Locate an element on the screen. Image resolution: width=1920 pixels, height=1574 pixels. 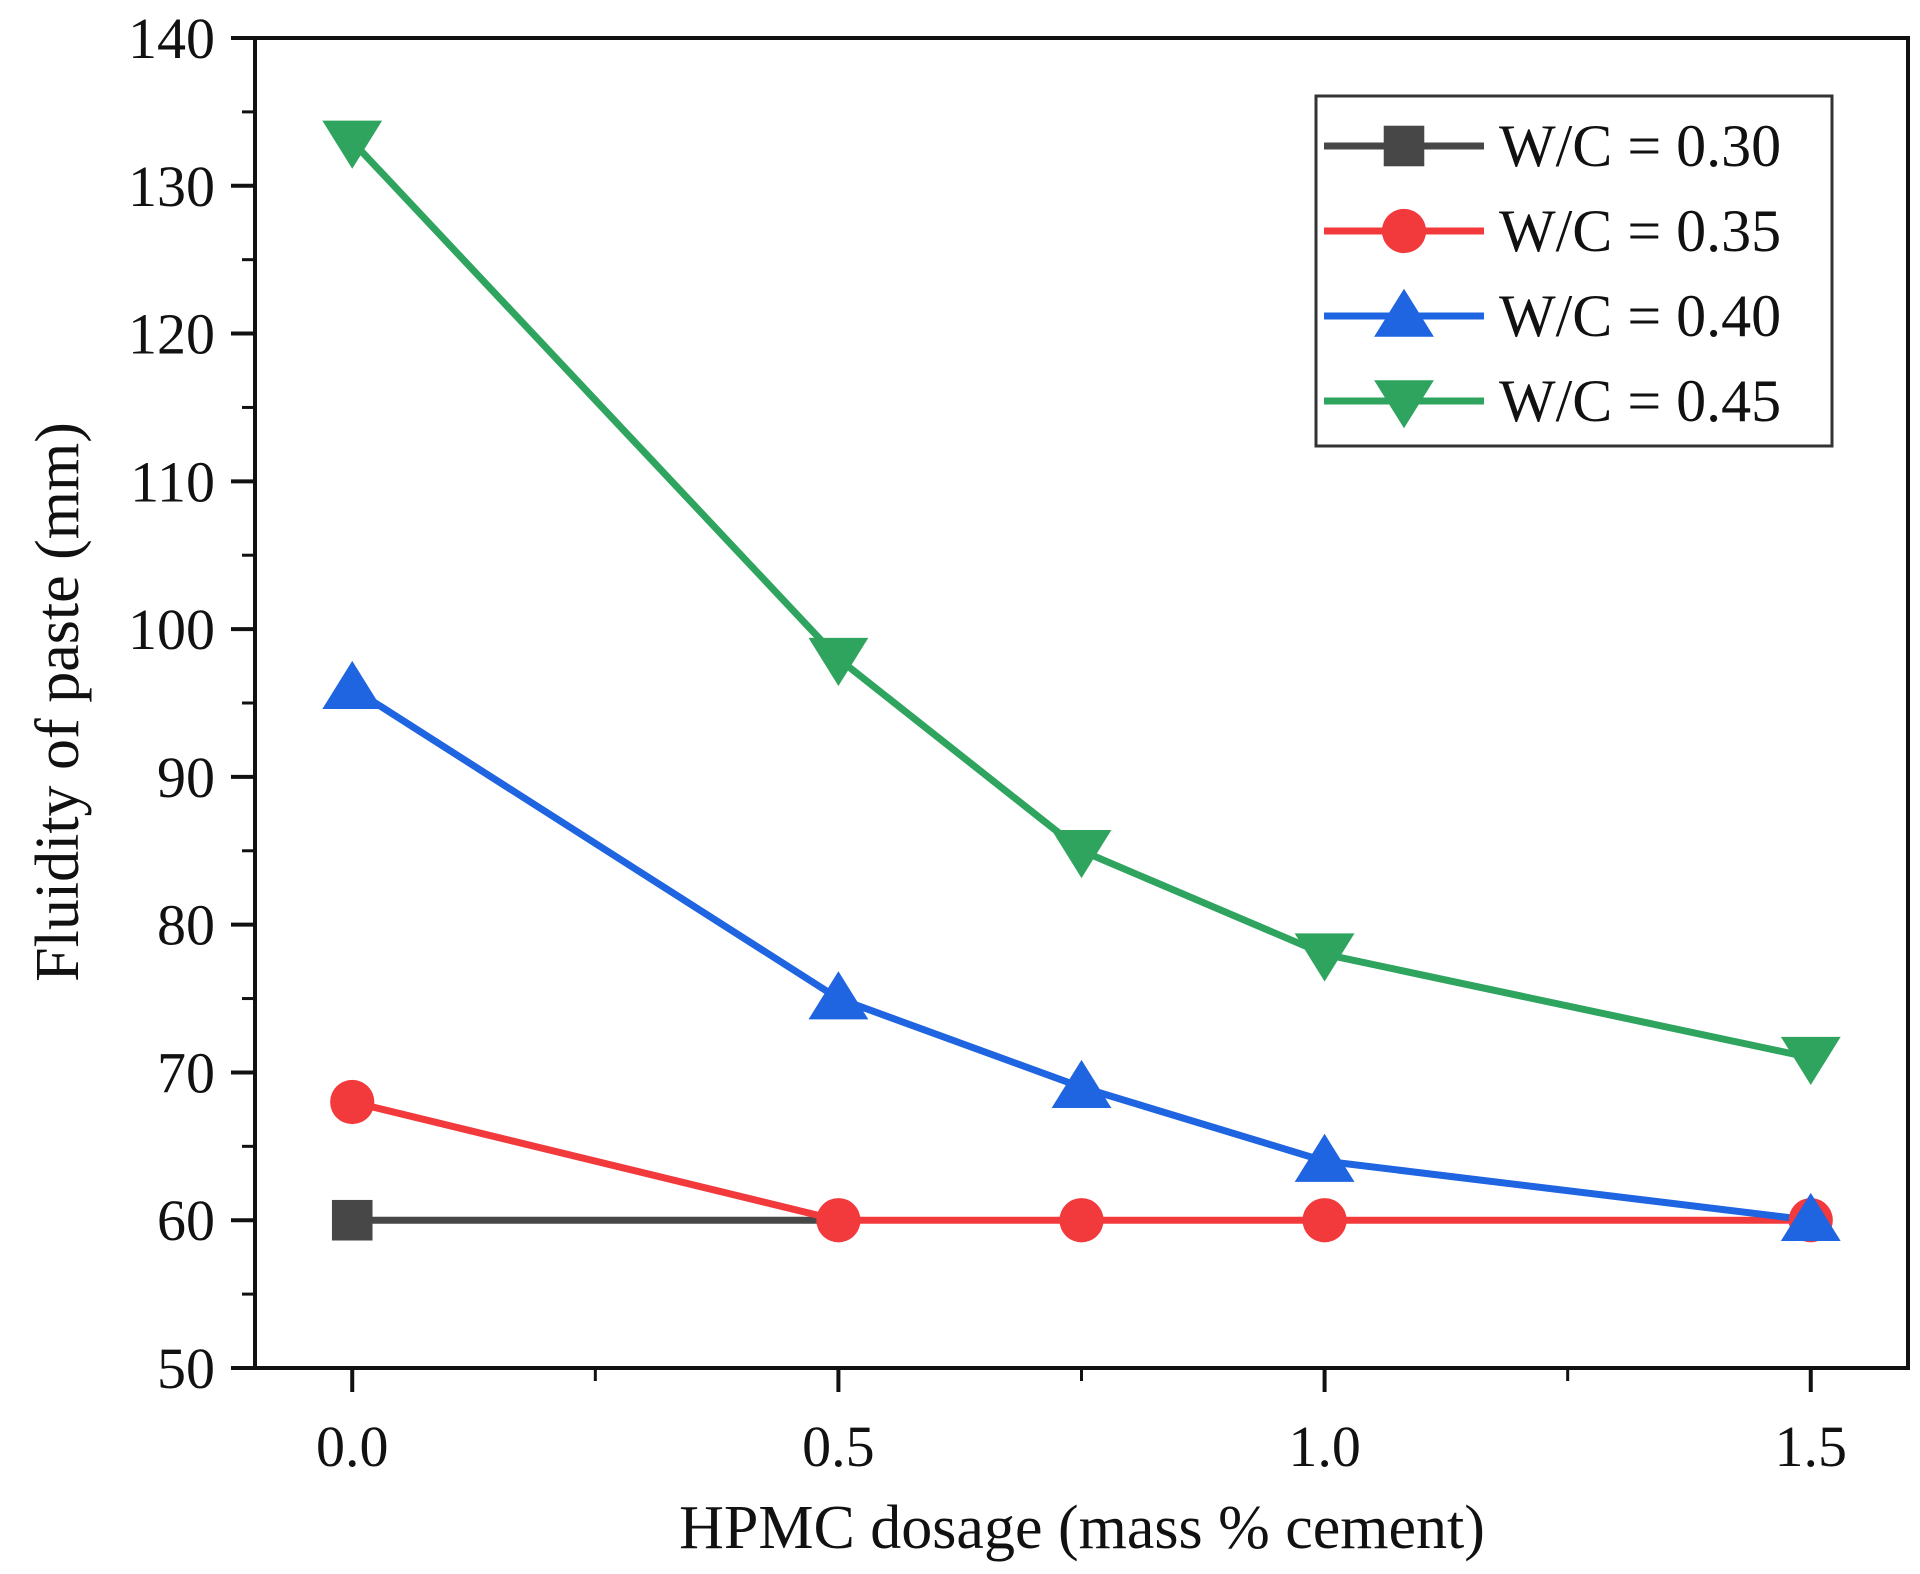
y-tick-label: 130 is located at coordinates (171, 186).